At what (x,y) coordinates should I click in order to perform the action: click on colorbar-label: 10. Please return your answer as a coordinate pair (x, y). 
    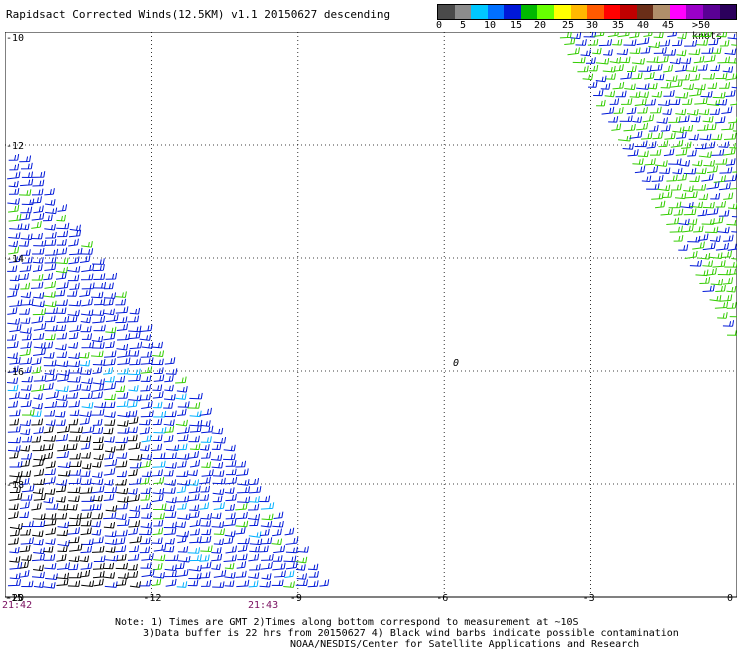
    Looking at the image, I should click on (490, 25).